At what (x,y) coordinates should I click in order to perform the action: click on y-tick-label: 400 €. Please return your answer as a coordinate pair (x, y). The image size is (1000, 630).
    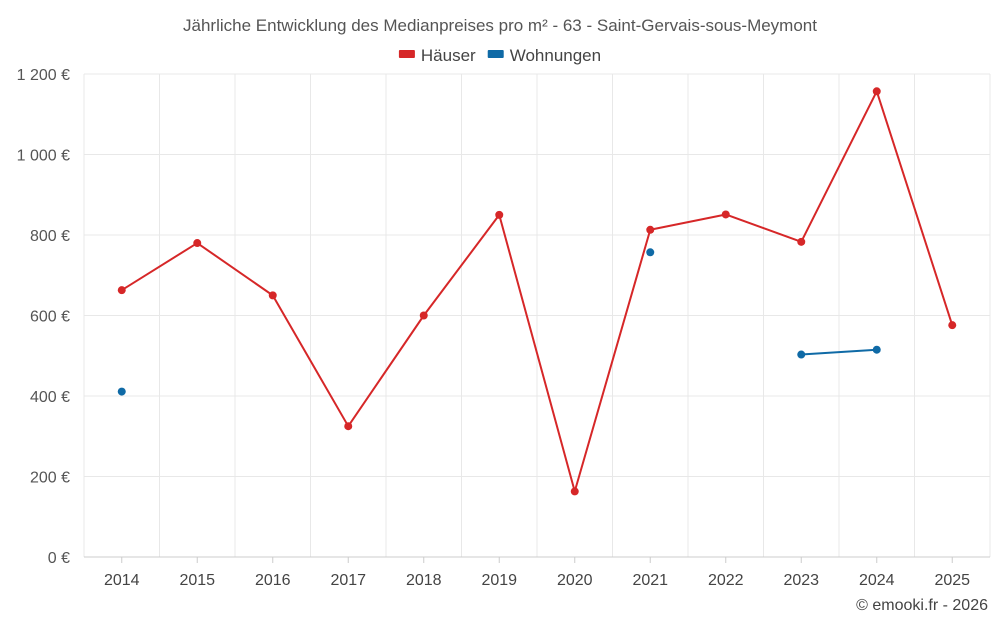
    Looking at the image, I should click on (50, 397).